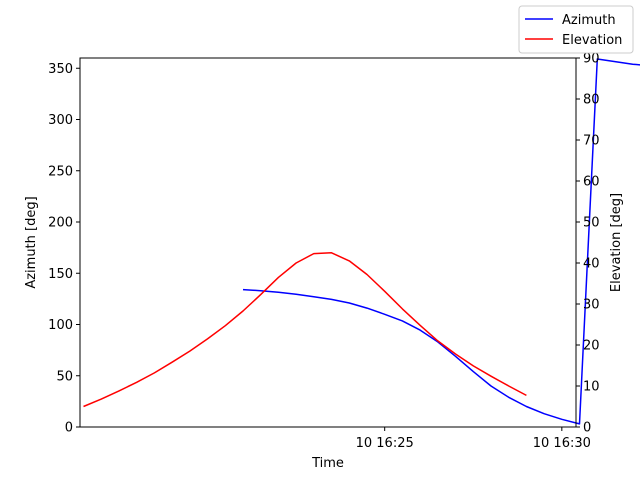  Describe the element at coordinates (591, 346) in the screenshot. I see `right-y-tick-label: 20` at that location.